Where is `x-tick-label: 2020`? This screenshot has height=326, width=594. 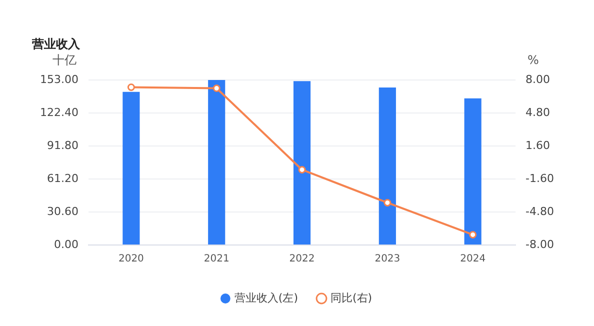 x-tick-label: 2020 is located at coordinates (131, 259).